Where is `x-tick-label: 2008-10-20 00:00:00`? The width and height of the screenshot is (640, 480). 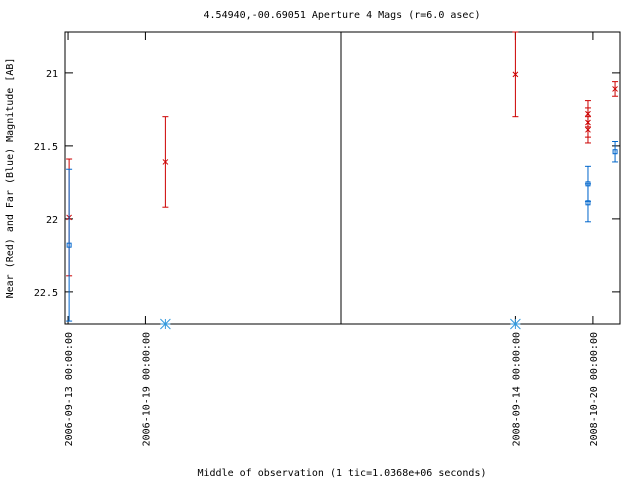 x-tick-label: 2008-10-20 00:00:00 is located at coordinates (594, 389).